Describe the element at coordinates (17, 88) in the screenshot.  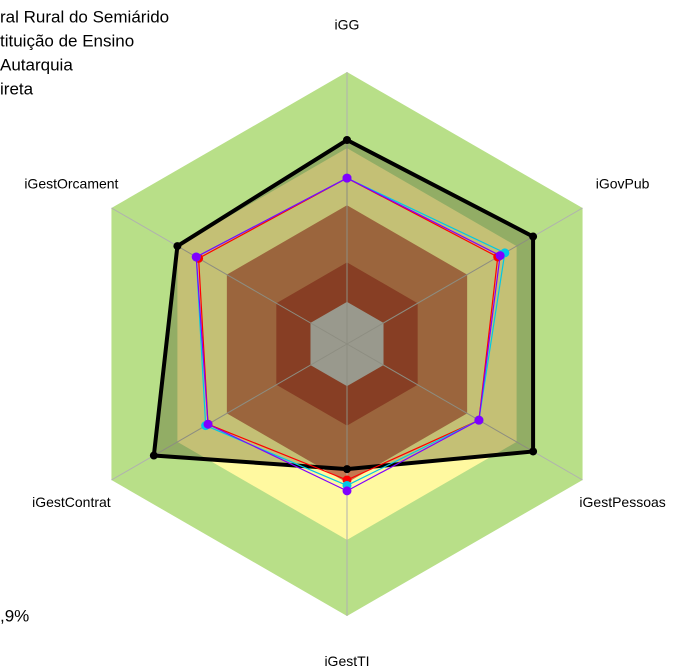
I see `legend-label: ireta` at that location.